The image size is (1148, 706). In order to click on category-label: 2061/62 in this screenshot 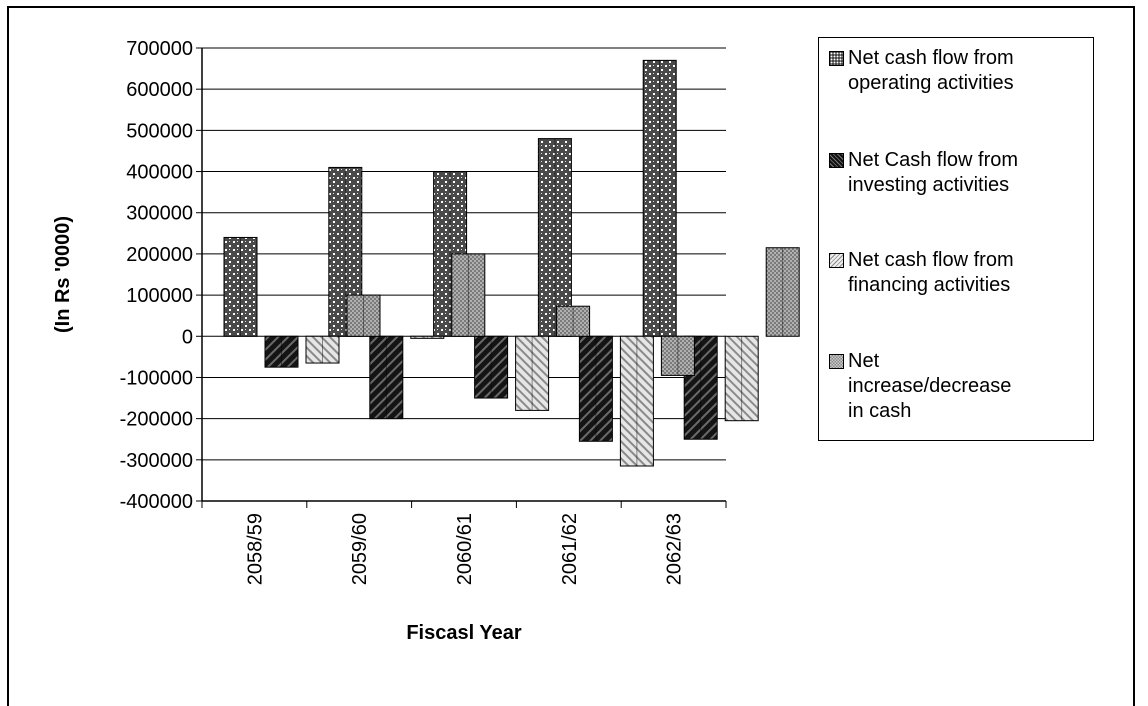, I will do `click(570, 549)`.